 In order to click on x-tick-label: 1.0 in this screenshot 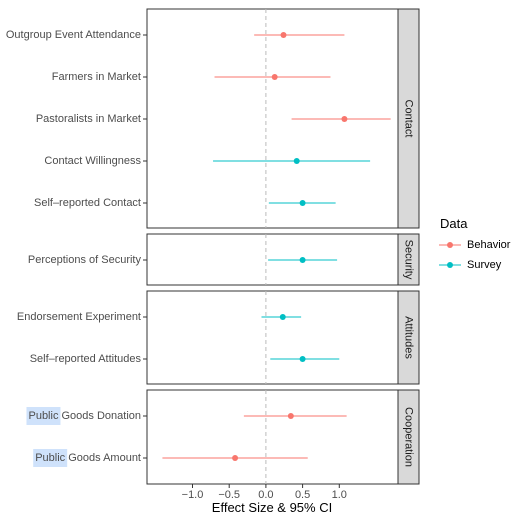, I will do `click(339, 495)`.